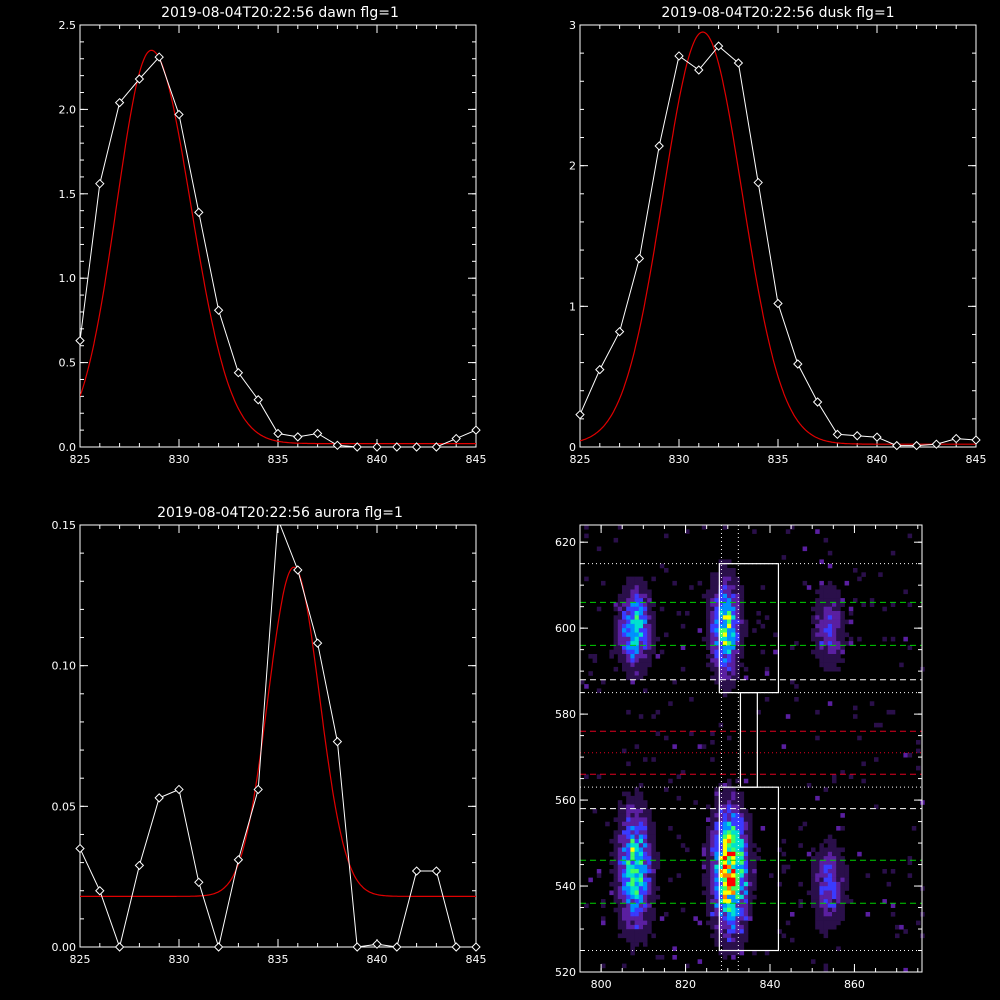 The height and width of the screenshot is (1000, 1000). Describe the element at coordinates (748, 740) in the screenshot. I see `selection-box` at that location.